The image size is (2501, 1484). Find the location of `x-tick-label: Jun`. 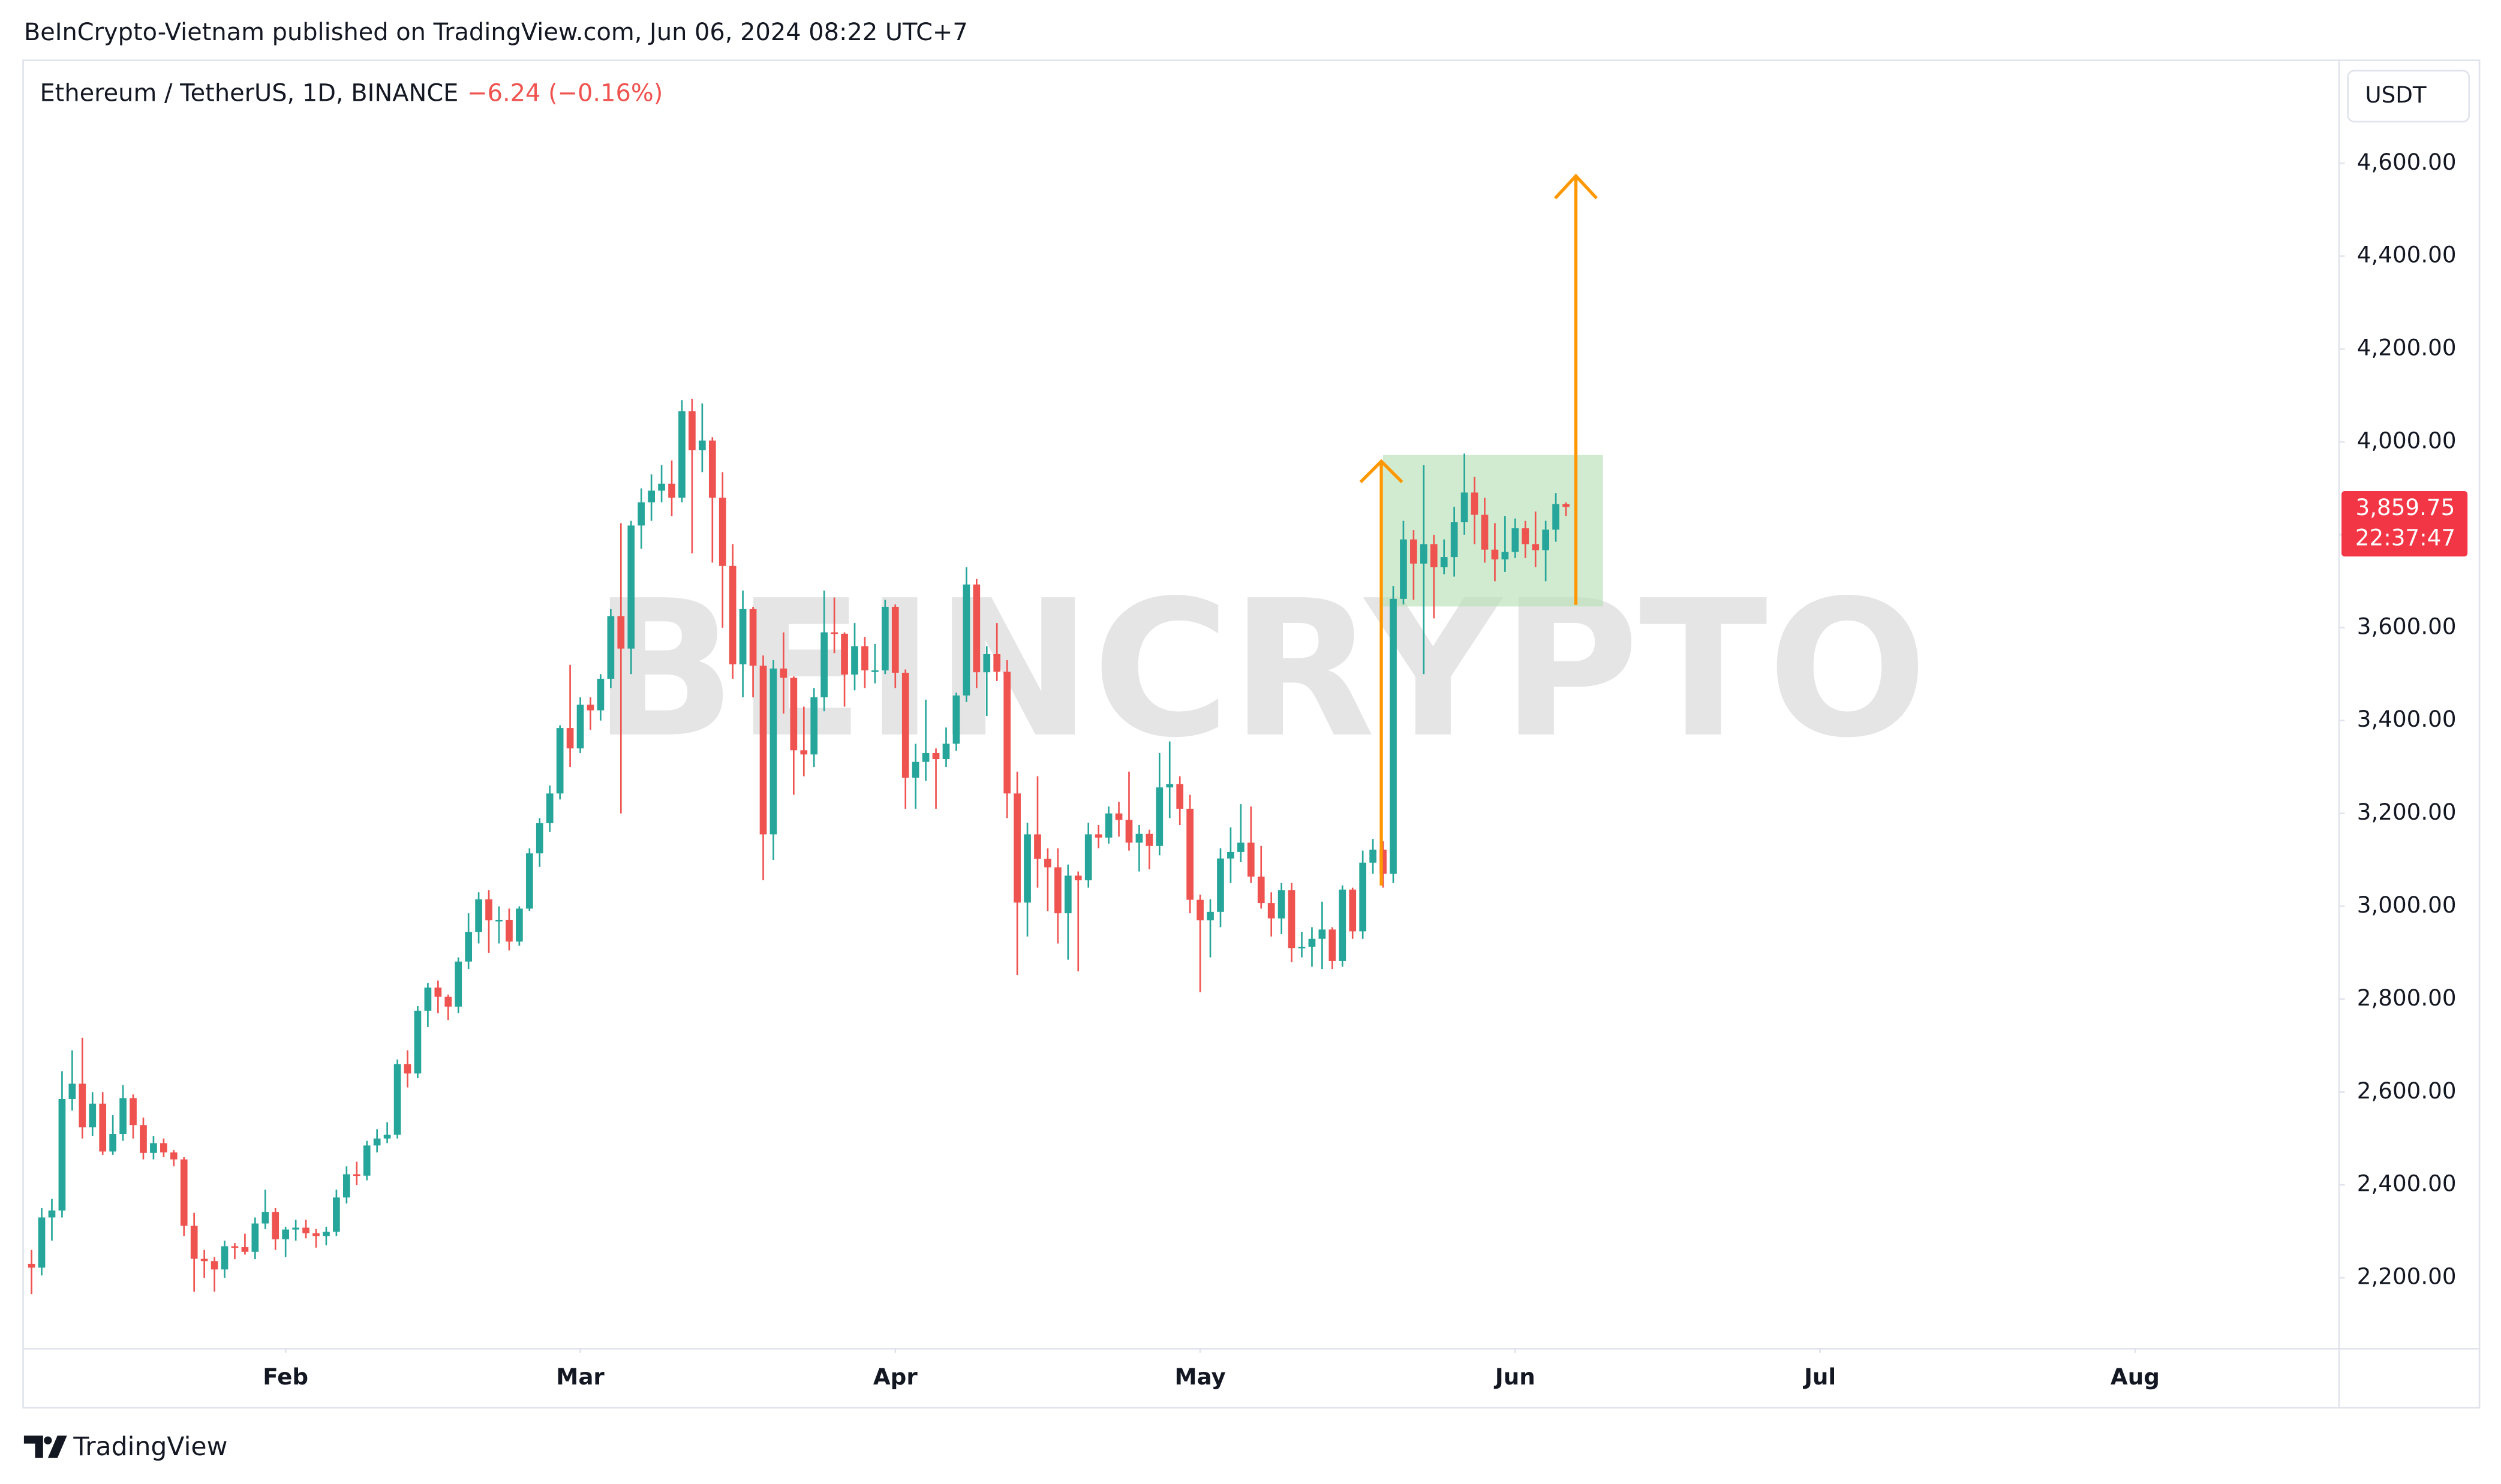

x-tick-label: Jun is located at coordinates (1514, 1376).